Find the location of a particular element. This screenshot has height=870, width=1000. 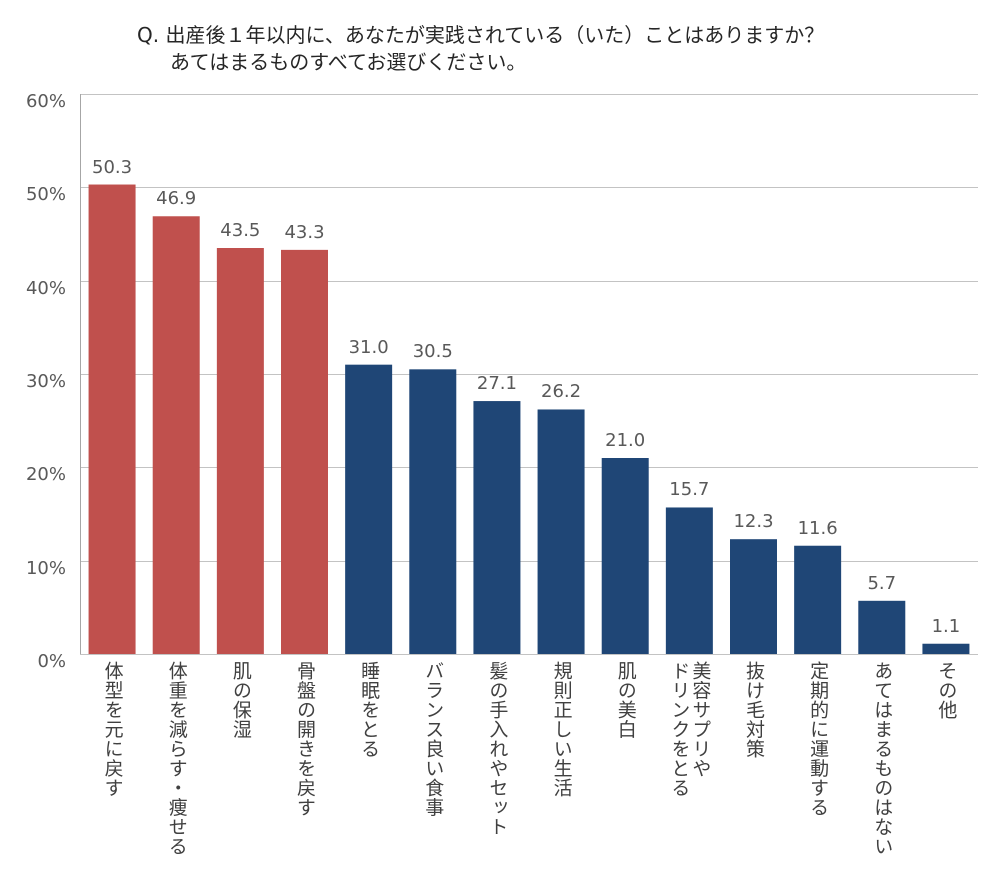

category-label-3: 肌の保湿 is located at coordinates (240, 700).